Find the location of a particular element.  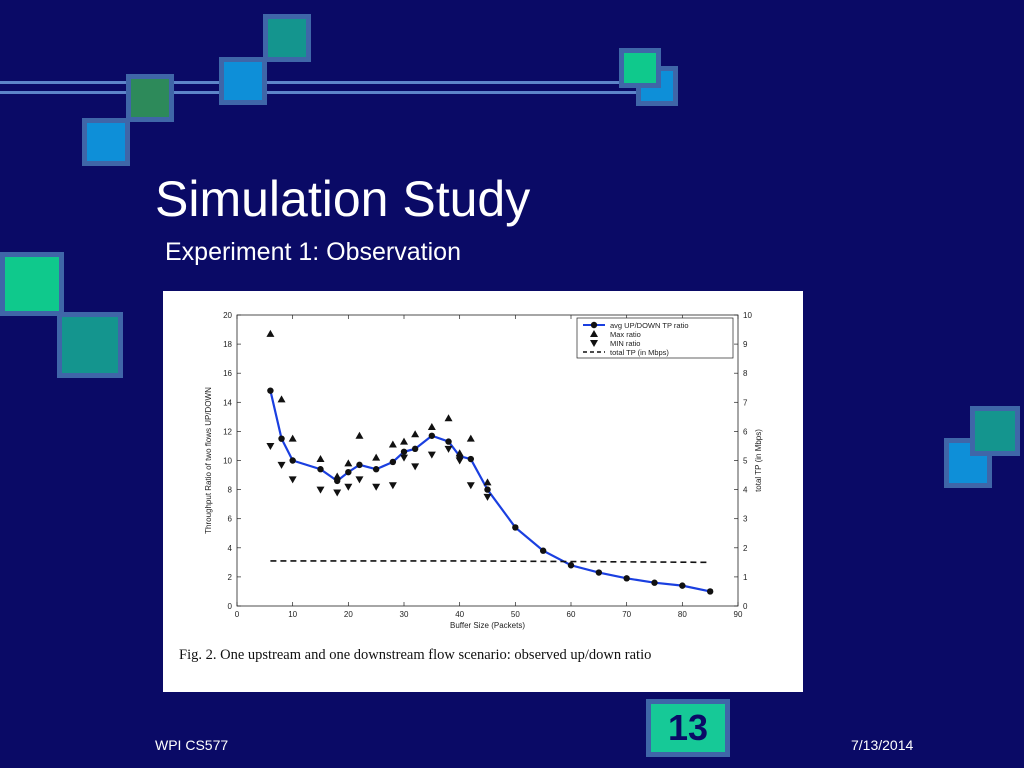

x-tick-label: 0 is located at coordinates (237, 614).